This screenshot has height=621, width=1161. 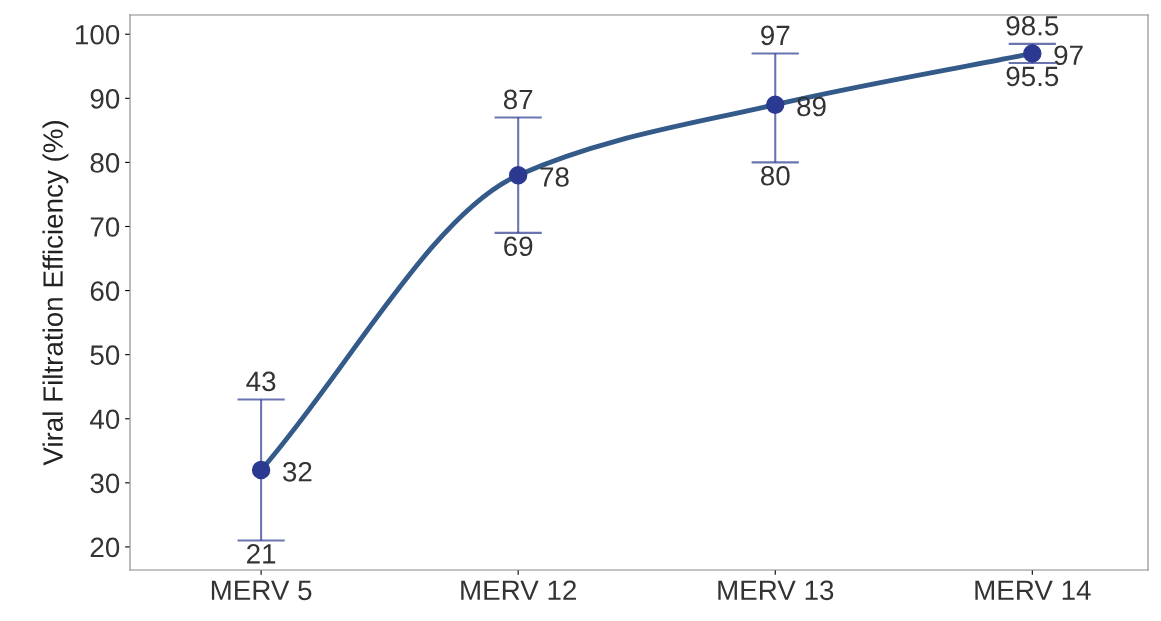 I want to click on x-tick-label: MERV 13, so click(x=776, y=590).